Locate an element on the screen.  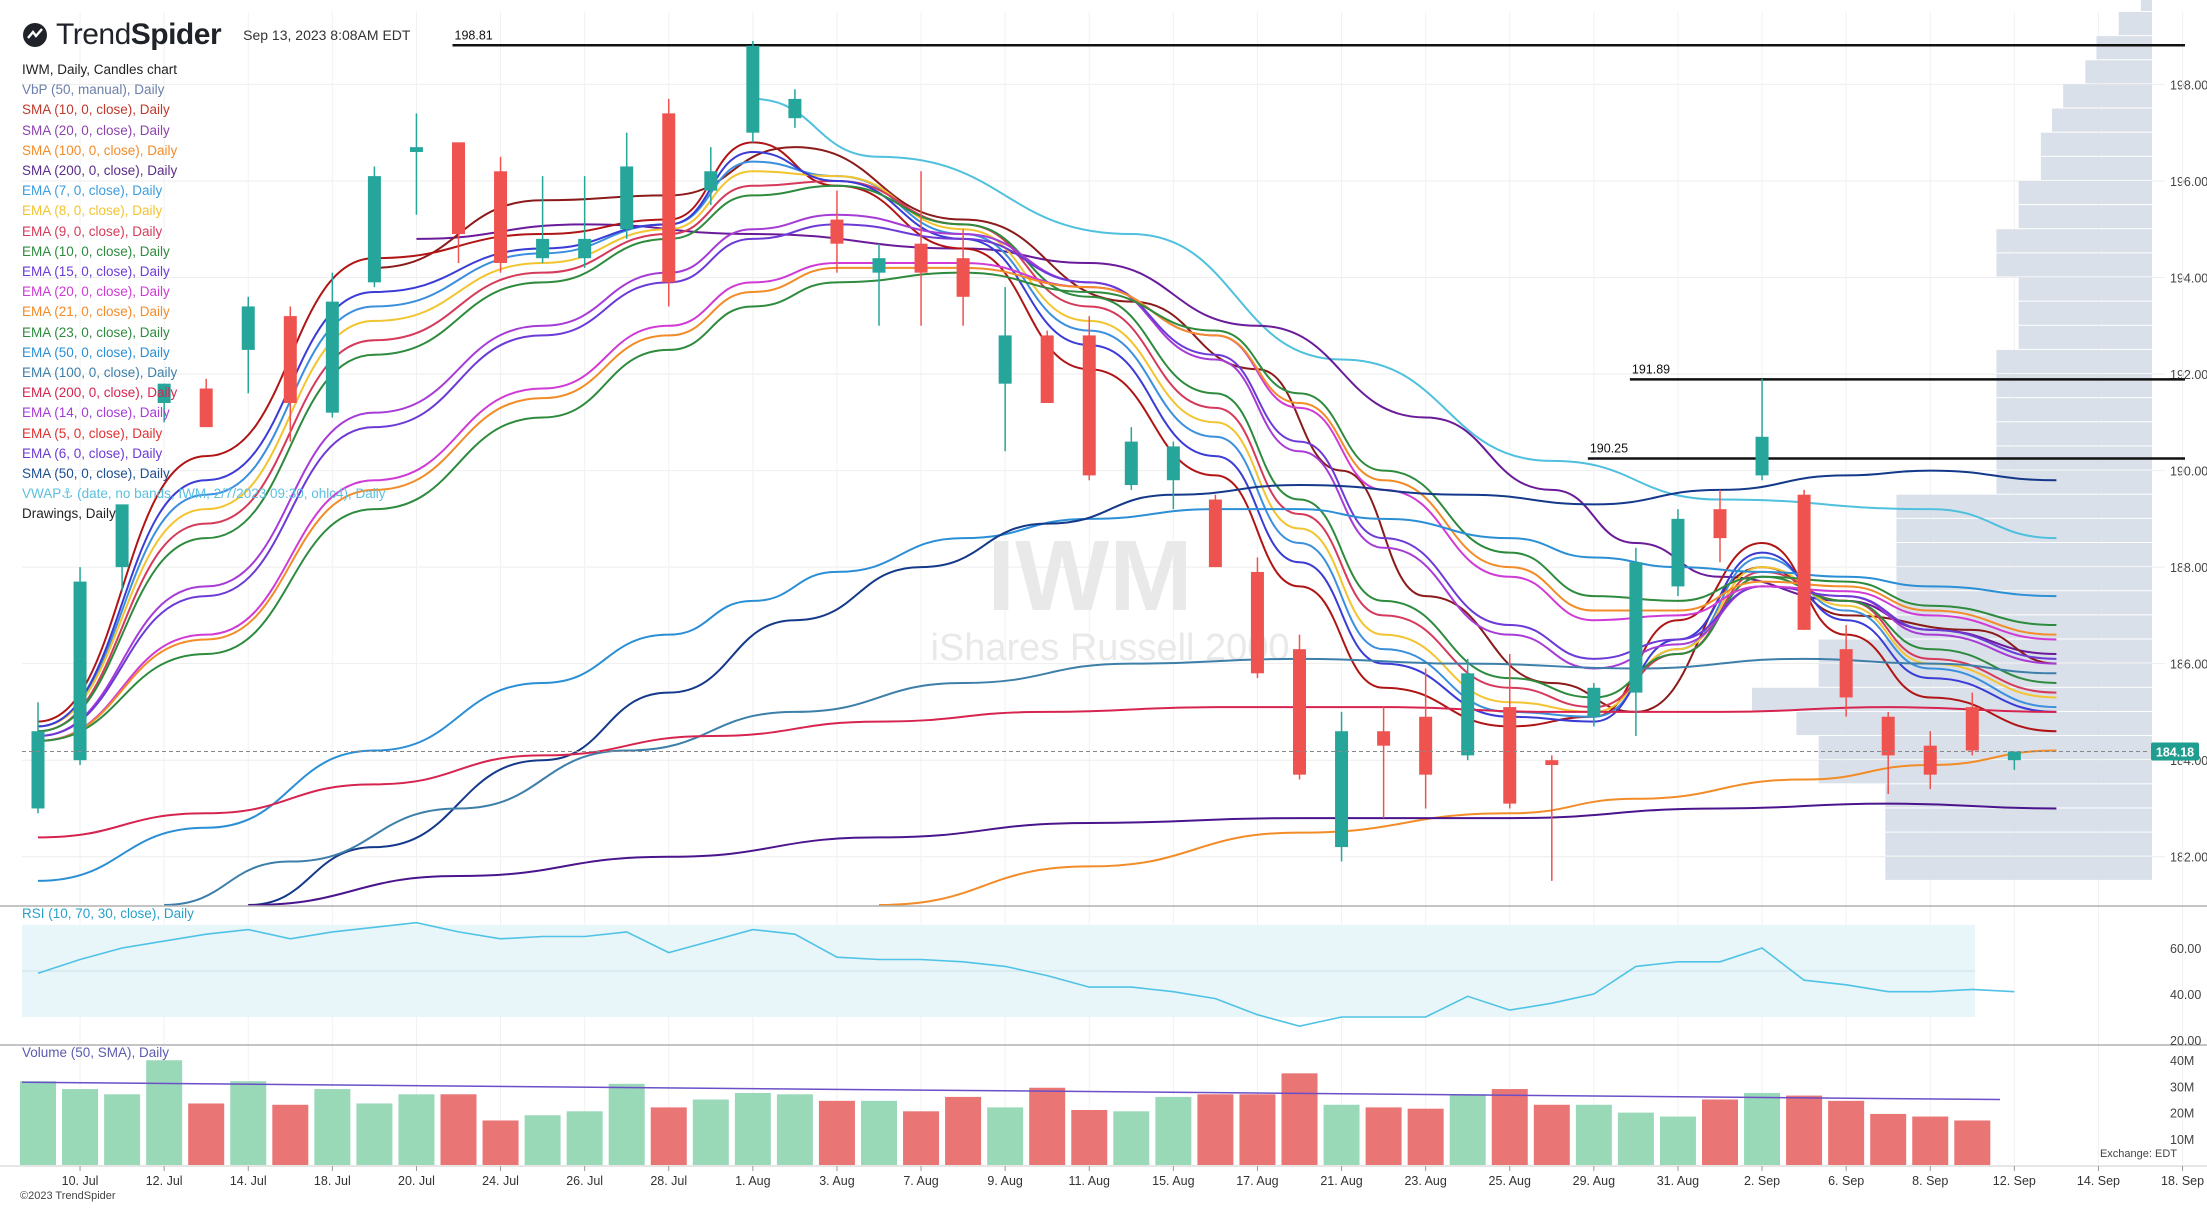
legend-item: VbP (50, manual), Daily is located at coordinates (93, 90).